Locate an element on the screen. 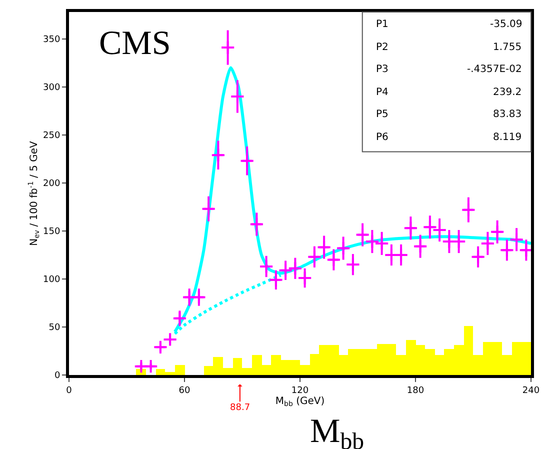 This screenshot has height=449, width=541. y-tick-label: 0 is located at coordinates (57, 376).